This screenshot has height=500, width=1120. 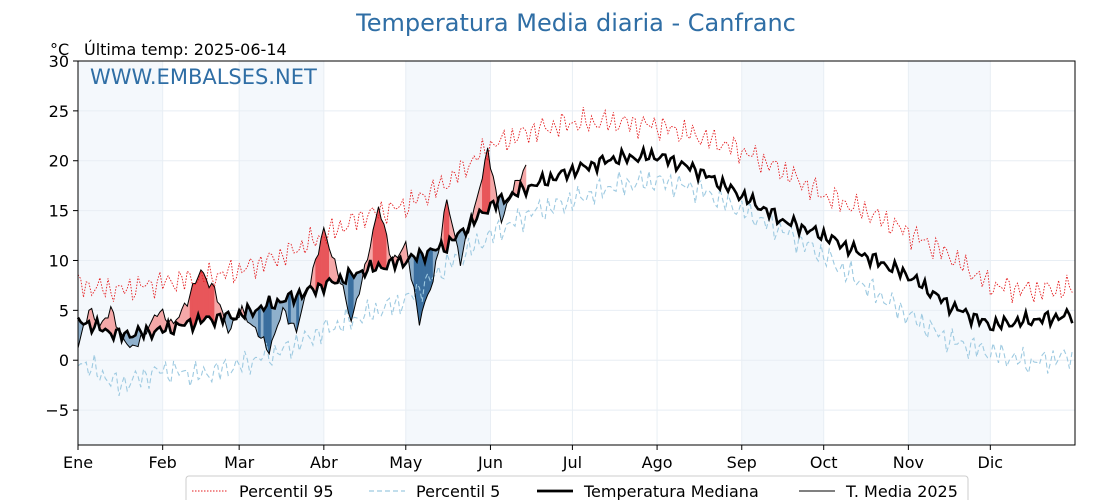 What do you see at coordinates (824, 462) in the screenshot?
I see `x-tick-label: Oct` at bounding box center [824, 462].